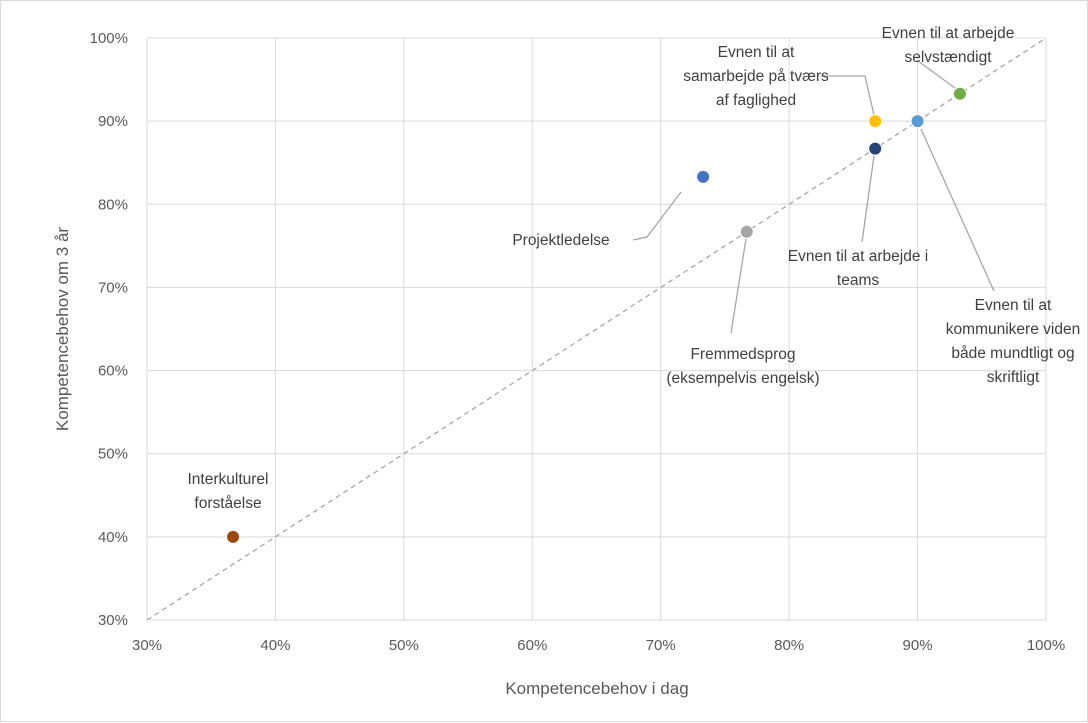 The image size is (1088, 723). Describe the element at coordinates (109, 38) in the screenshot. I see `y-tick-label: 100%` at that location.